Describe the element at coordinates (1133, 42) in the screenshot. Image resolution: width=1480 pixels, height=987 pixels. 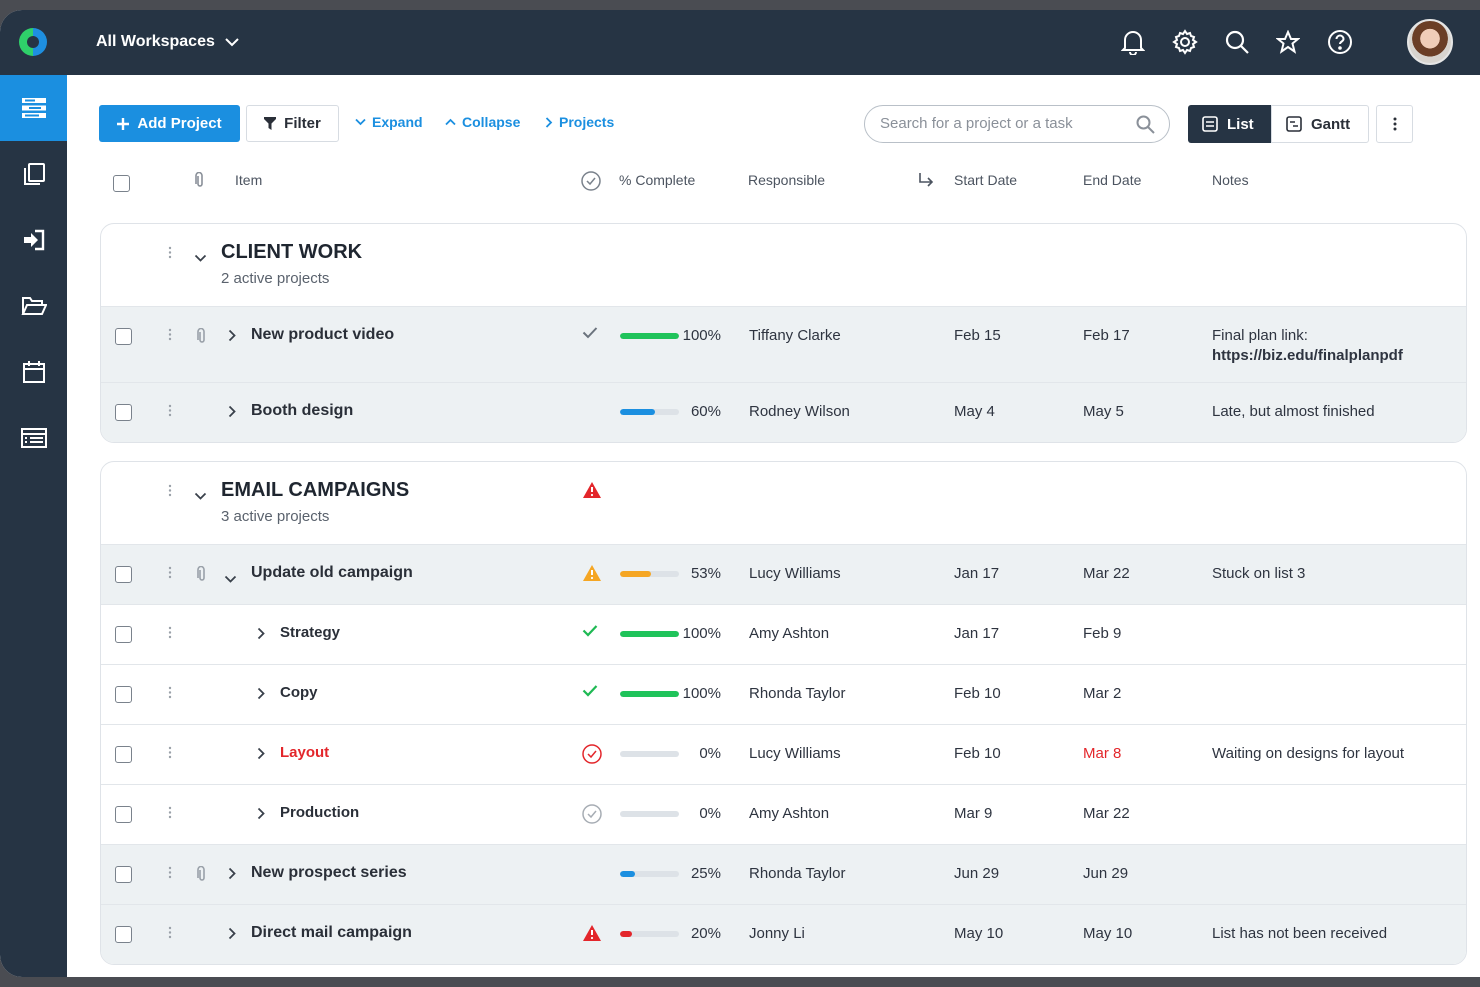
I see `notifications-button` at that location.